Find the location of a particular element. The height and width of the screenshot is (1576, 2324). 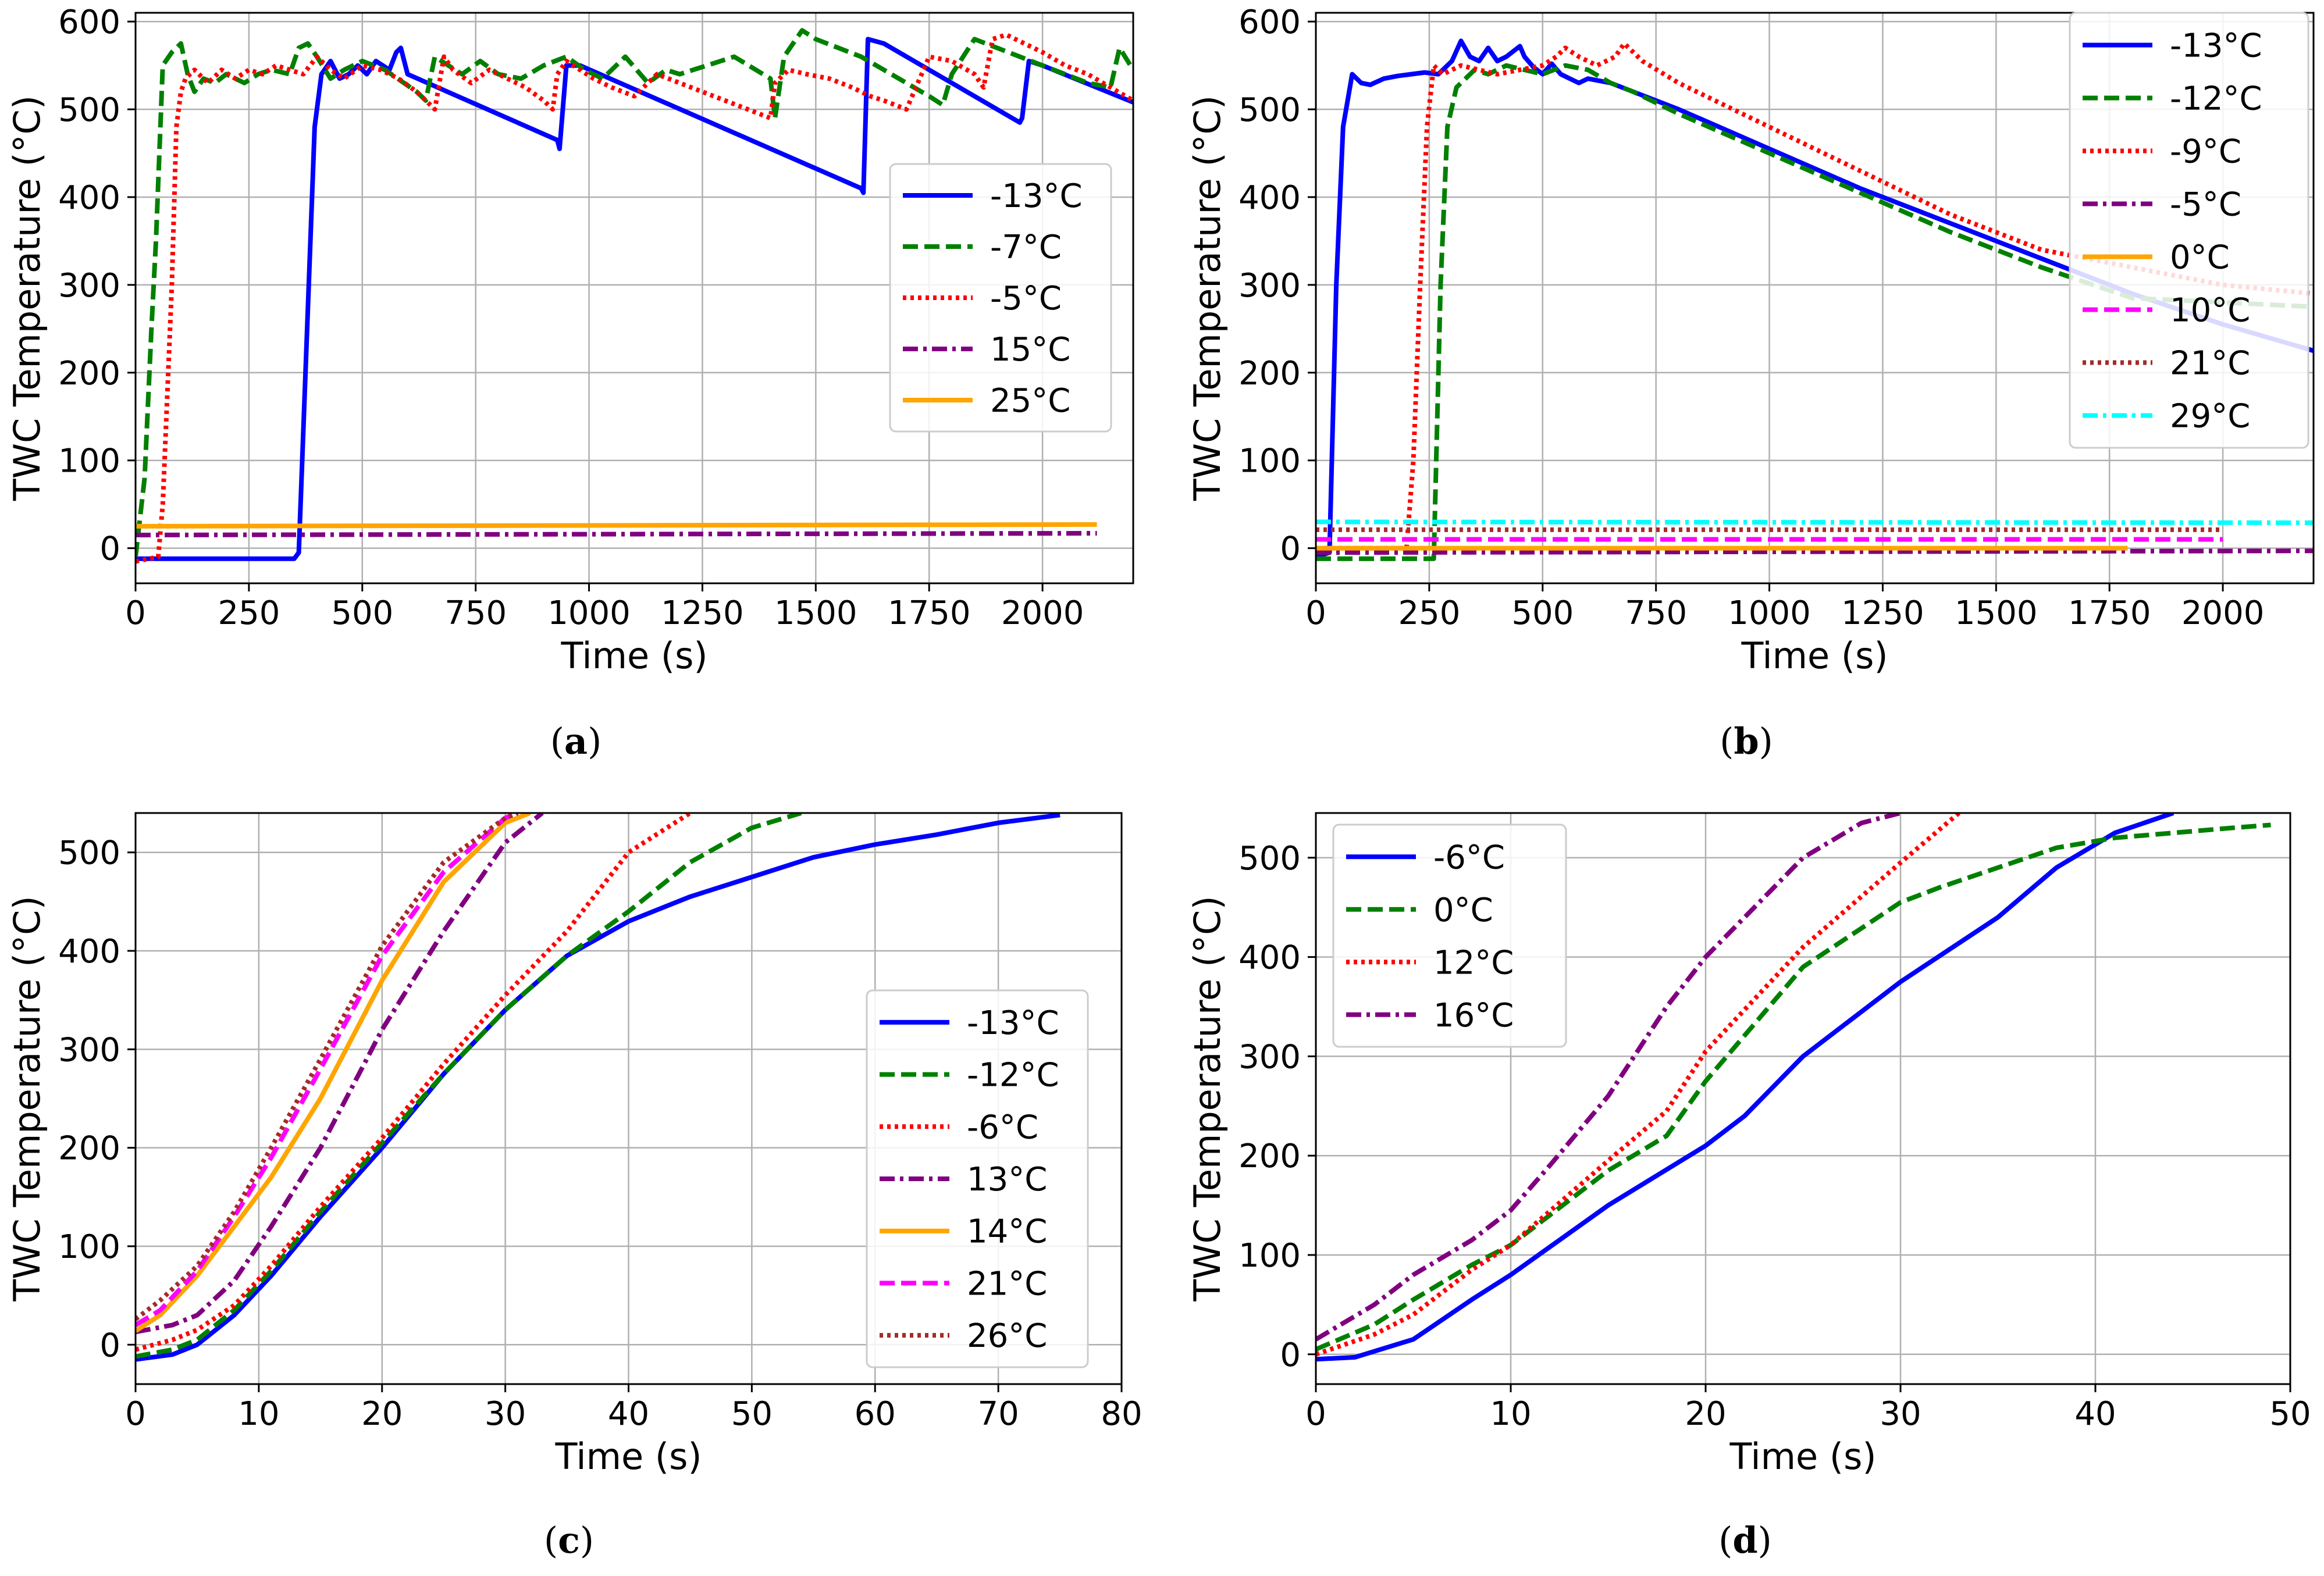

legend: -13°C -12°C -6°C 13°C 14°C 21°C 26°C is located at coordinates (977, 1178).